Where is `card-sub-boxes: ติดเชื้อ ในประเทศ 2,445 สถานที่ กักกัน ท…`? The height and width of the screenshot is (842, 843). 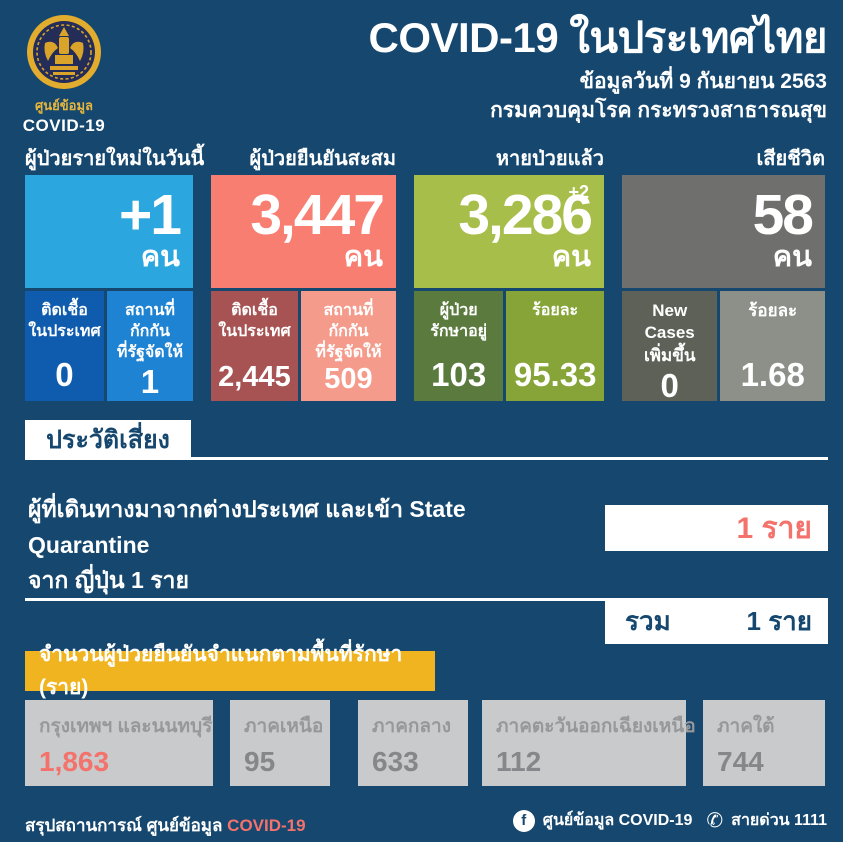
card-sub-boxes: ติดเชื้อ ในประเทศ 2,445 สถานที่ กักกัน ท… is located at coordinates (303, 346).